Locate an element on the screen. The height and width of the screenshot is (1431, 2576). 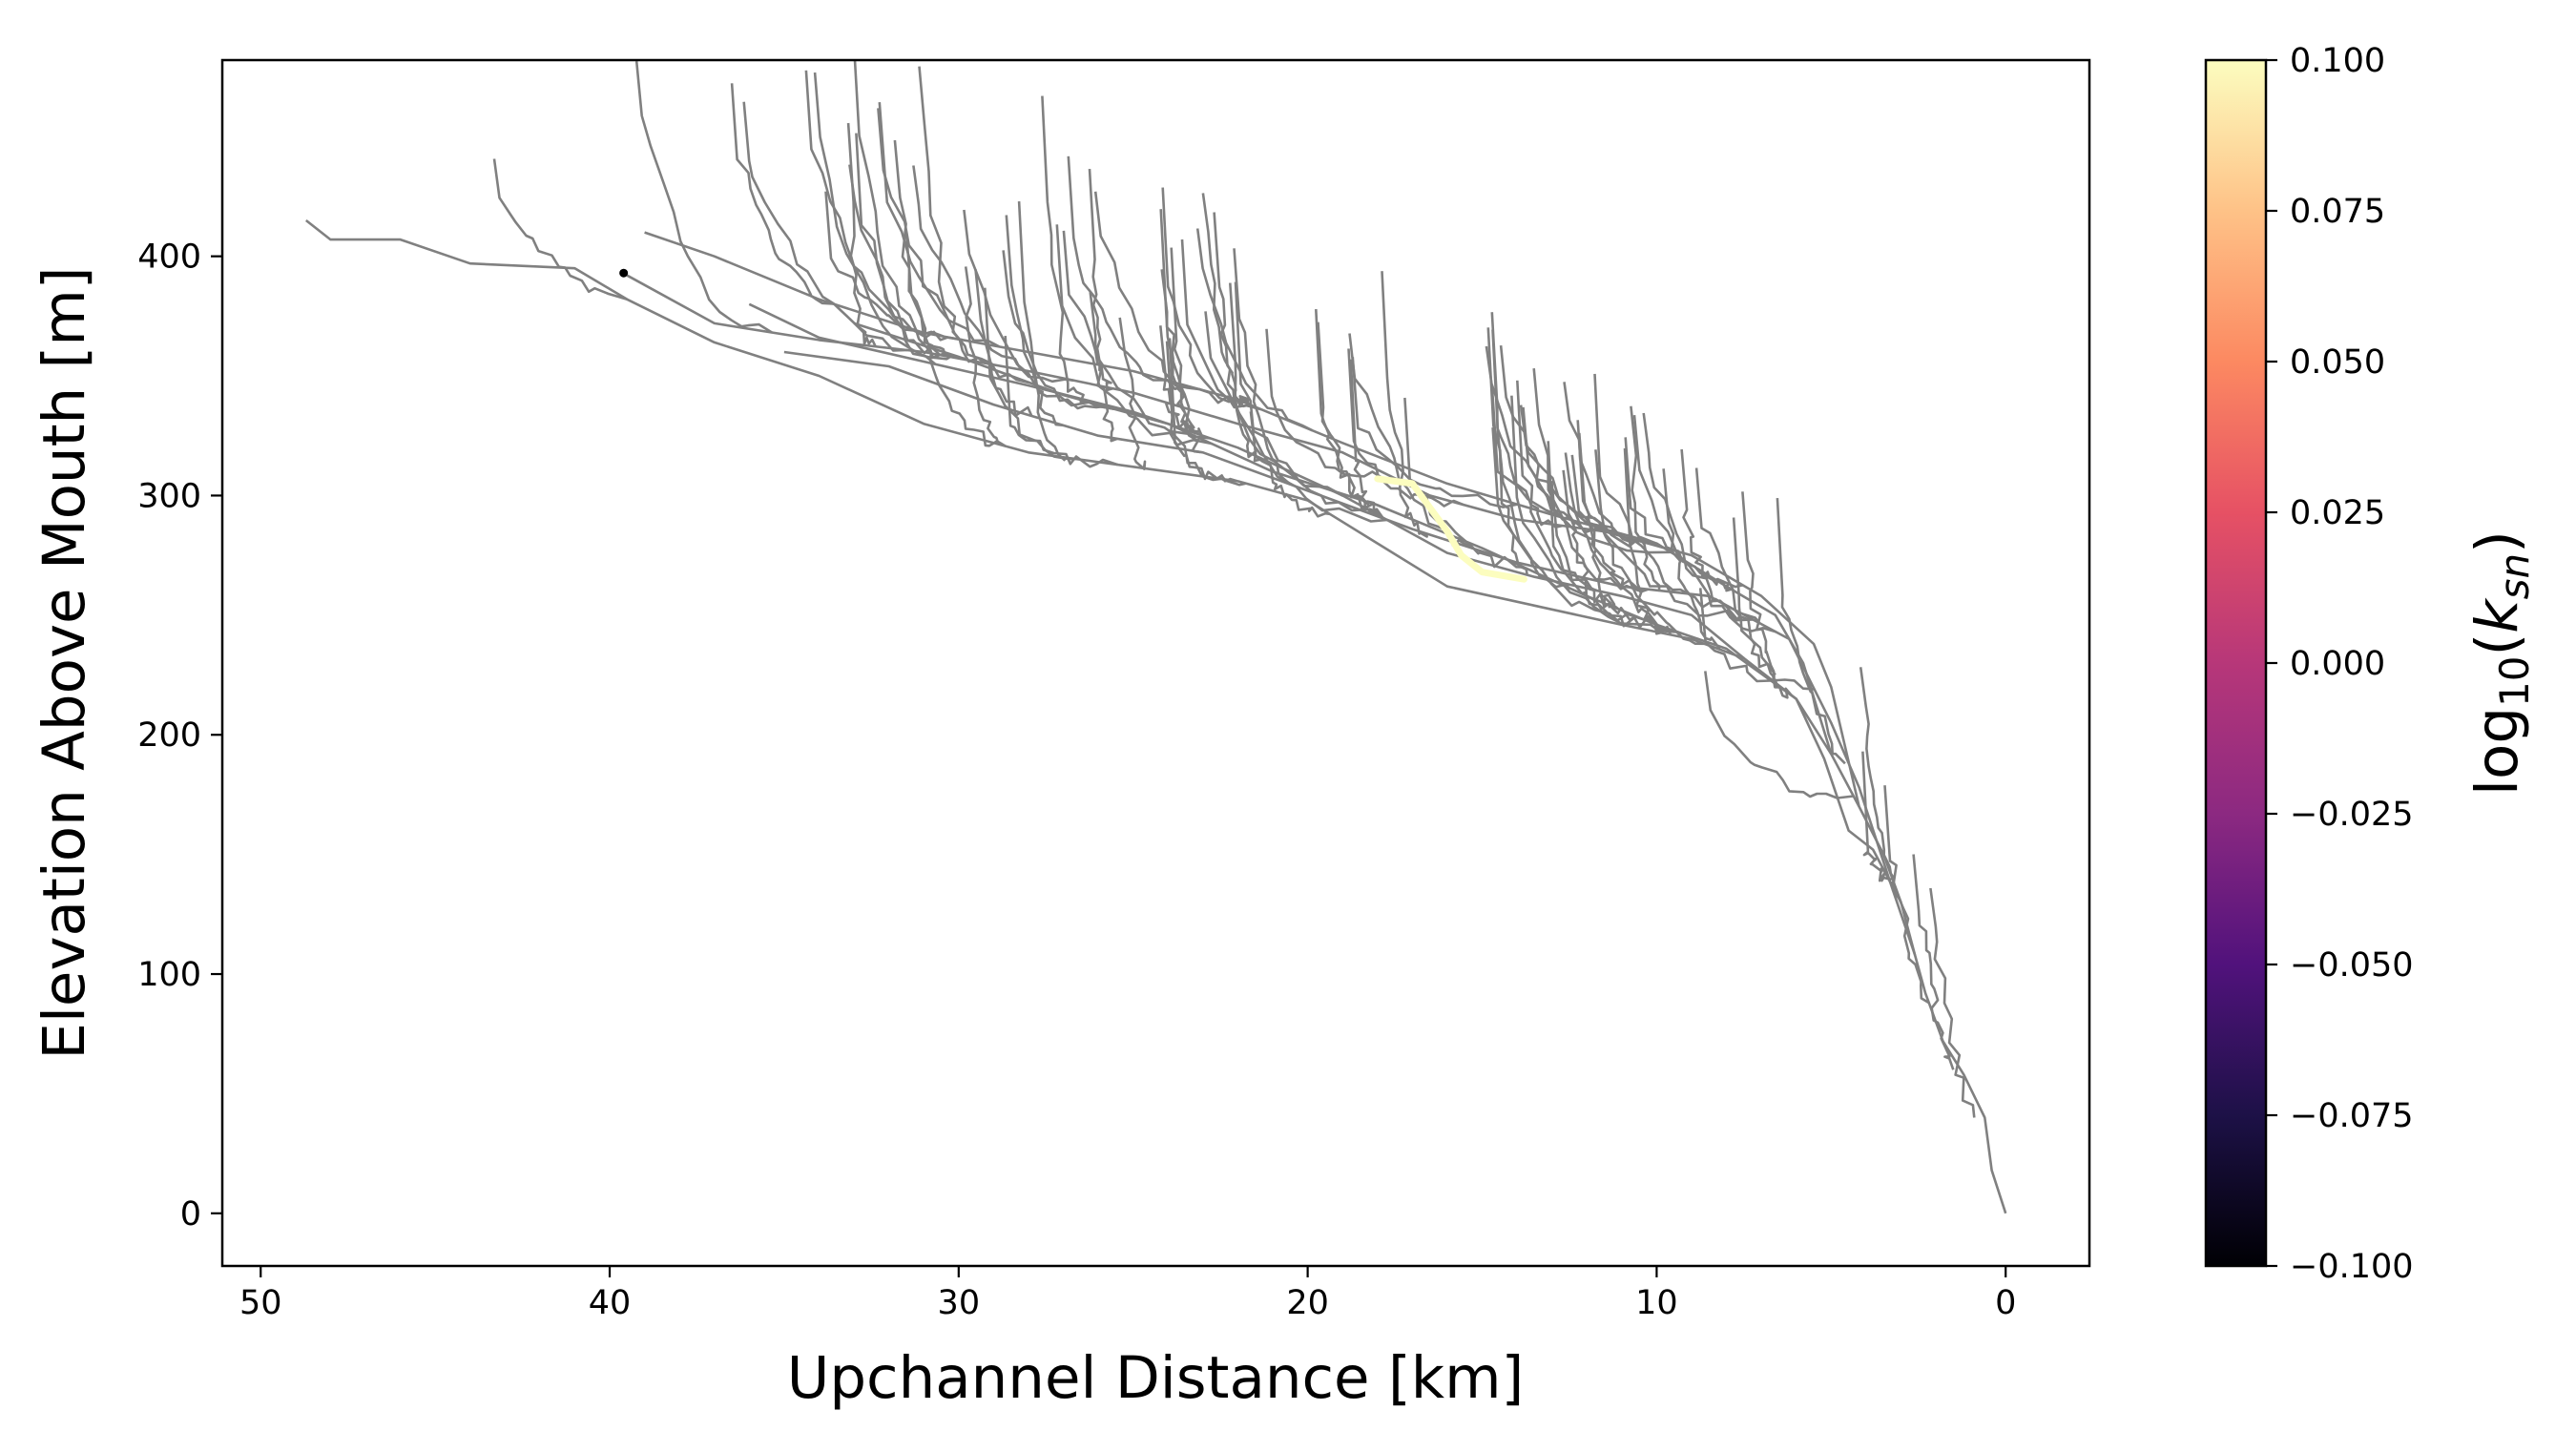
y-axis: 0 100 200 300 400 is located at coordinates (179, 736).